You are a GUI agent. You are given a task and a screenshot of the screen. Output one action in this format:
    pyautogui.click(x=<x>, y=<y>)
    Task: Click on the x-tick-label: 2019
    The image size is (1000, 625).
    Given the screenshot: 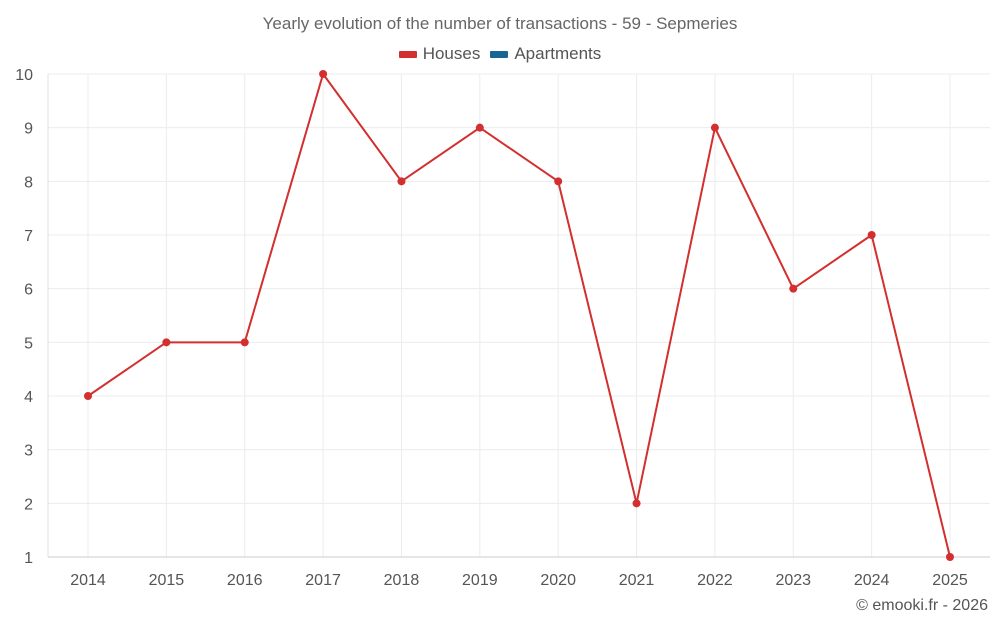 What is the action you would take?
    pyautogui.click(x=480, y=580)
    